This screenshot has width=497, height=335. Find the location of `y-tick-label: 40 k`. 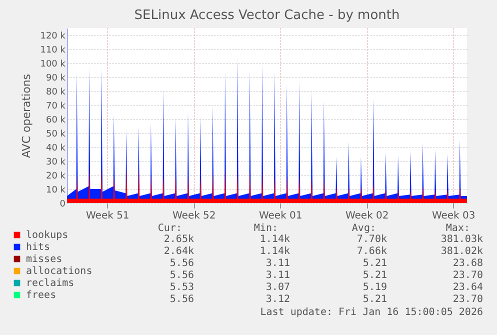

y-tick-label: 40 k is located at coordinates (56, 149).